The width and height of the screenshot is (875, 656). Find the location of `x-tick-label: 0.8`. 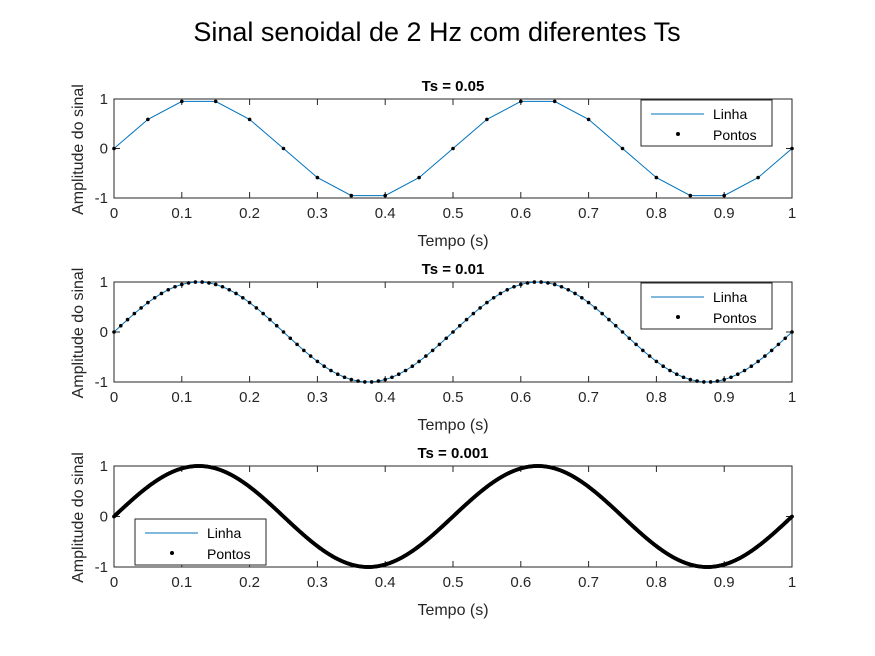

x-tick-label: 0.8 is located at coordinates (656, 397).